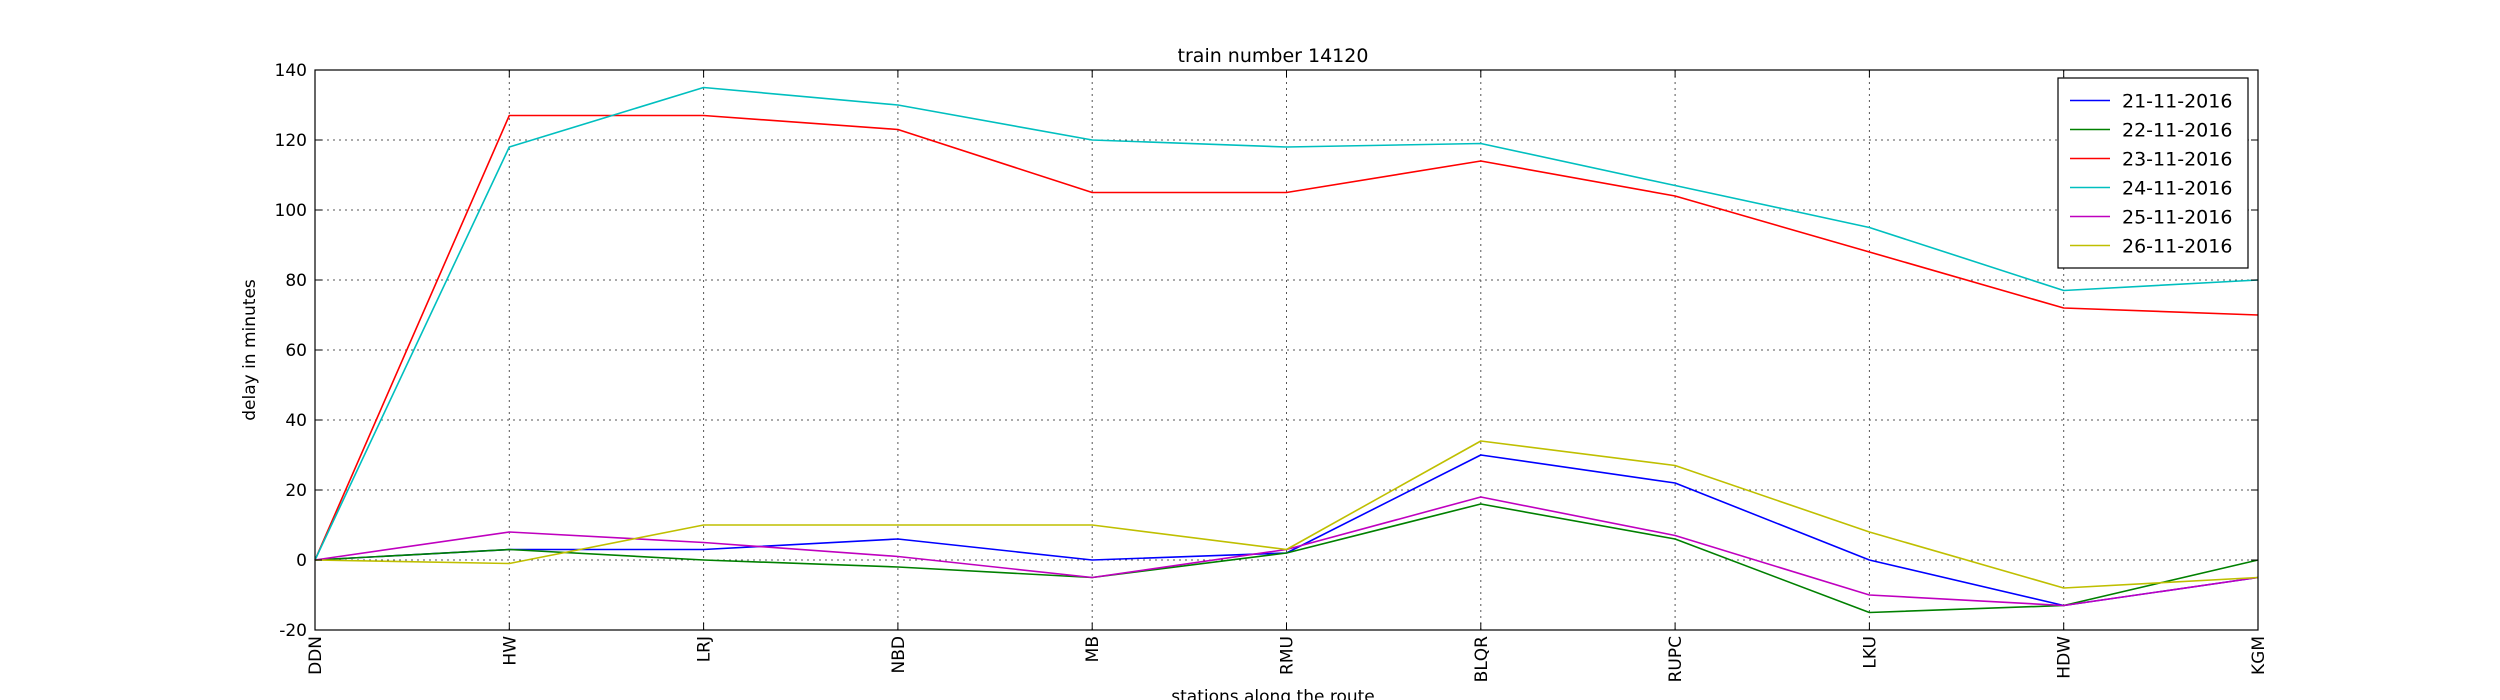 This screenshot has width=2500, height=700. What do you see at coordinates (296, 491) in the screenshot?
I see `y-tick-label: 20` at bounding box center [296, 491].